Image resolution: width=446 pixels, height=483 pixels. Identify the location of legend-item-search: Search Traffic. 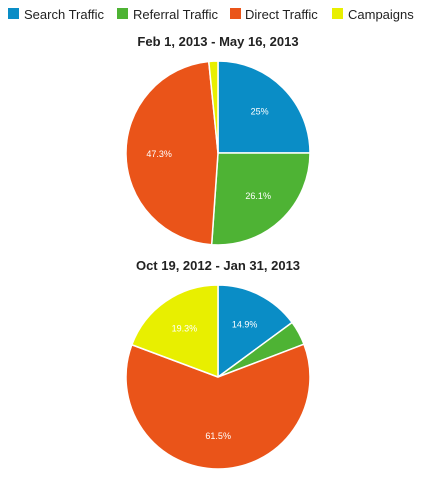
(56, 14).